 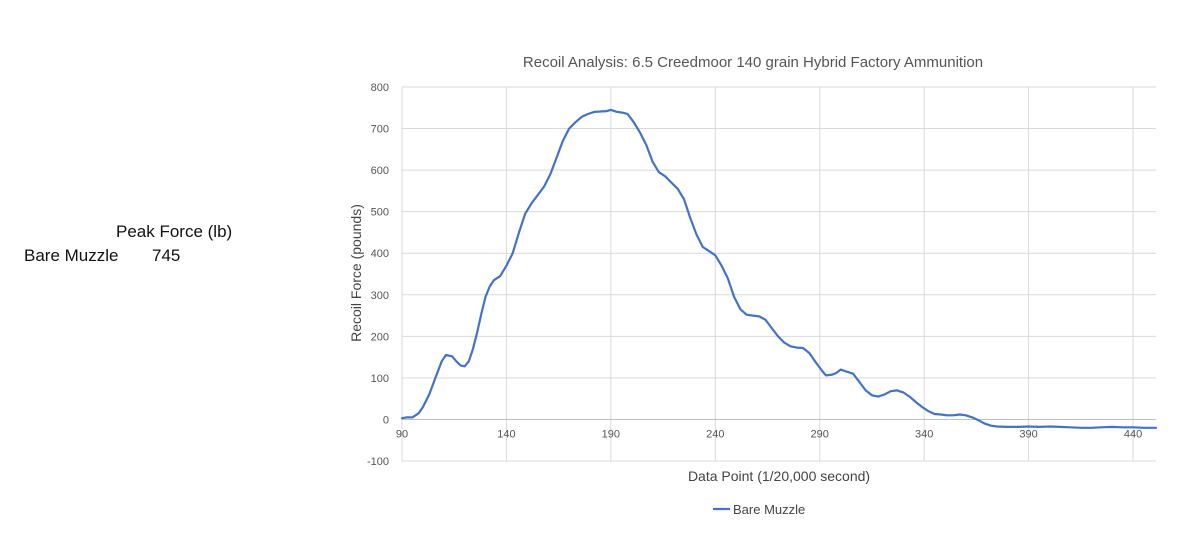 I want to click on summary-row-label: Bare Muzzle, so click(x=71, y=255).